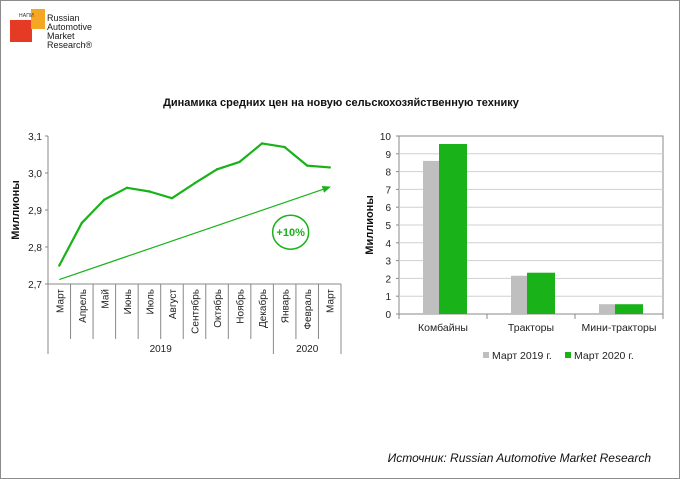 Image resolution: width=680 pixels, height=479 pixels. I want to click on logo-line: Market, so click(61, 36).